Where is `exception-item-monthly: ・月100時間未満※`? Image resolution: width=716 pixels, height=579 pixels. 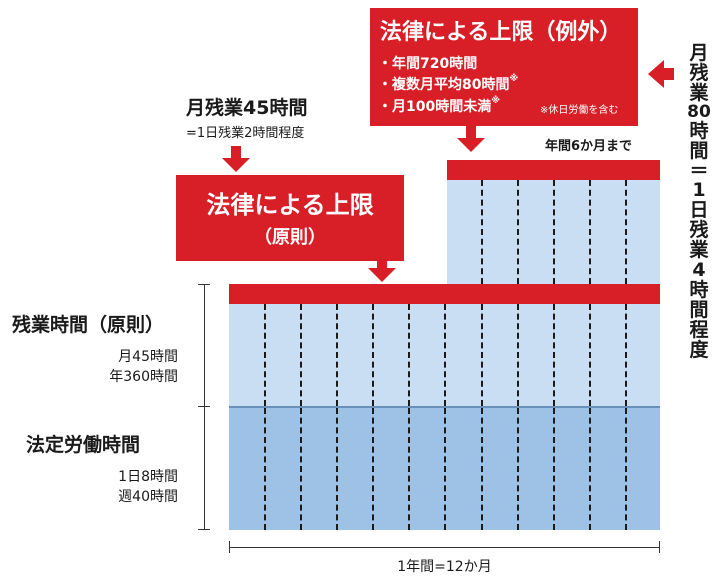 exception-item-monthly: ・月100時間未満※ is located at coordinates (439, 106).